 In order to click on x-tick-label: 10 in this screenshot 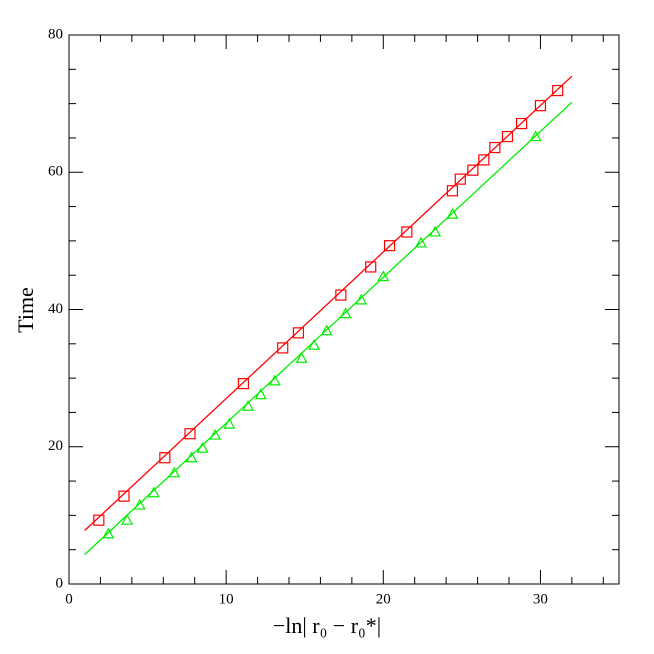, I will do `click(226, 599)`.